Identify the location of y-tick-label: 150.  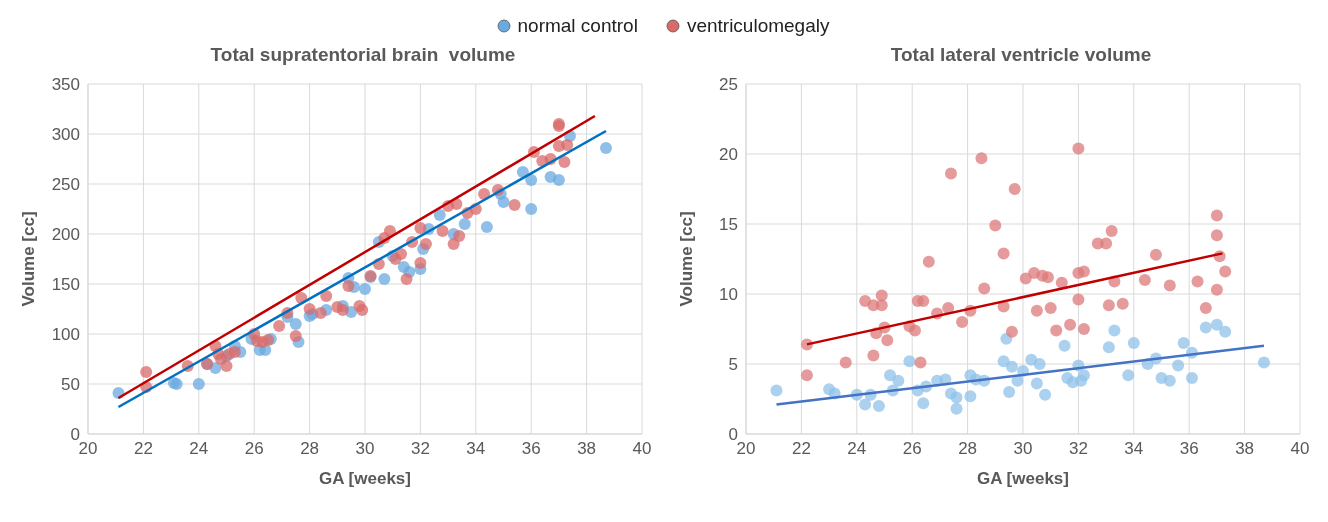
(65, 285).